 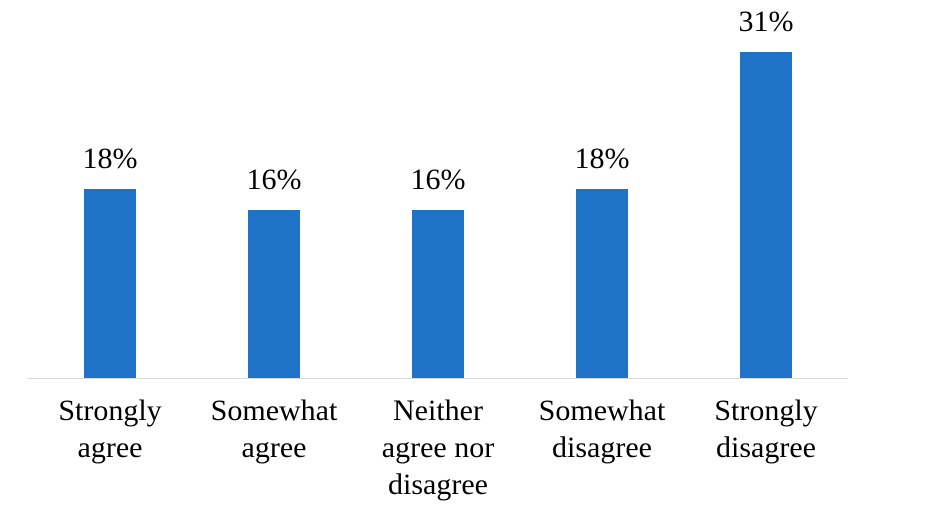 What do you see at coordinates (274, 429) in the screenshot?
I see `category-label: Somewhat agree` at bounding box center [274, 429].